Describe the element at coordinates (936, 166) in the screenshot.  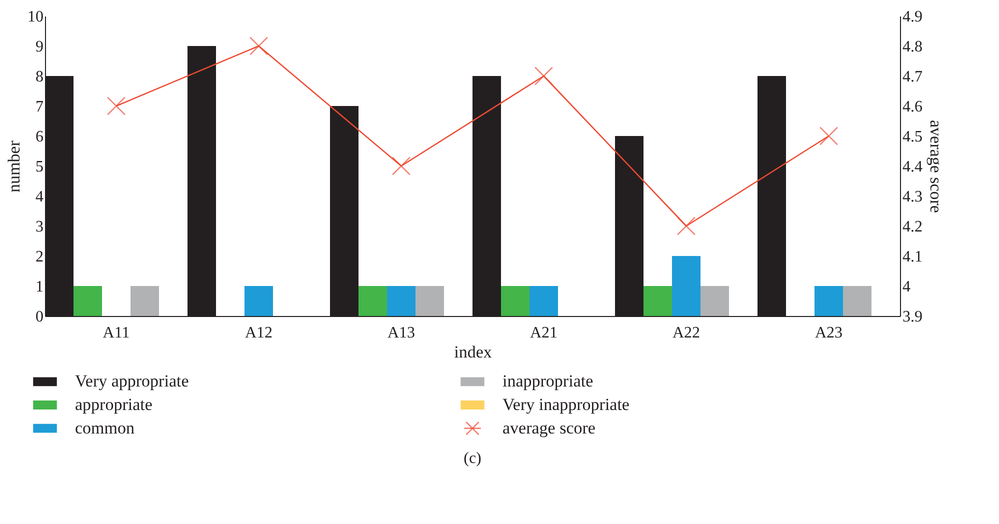
I see `y2-axis-title: average score` at that location.